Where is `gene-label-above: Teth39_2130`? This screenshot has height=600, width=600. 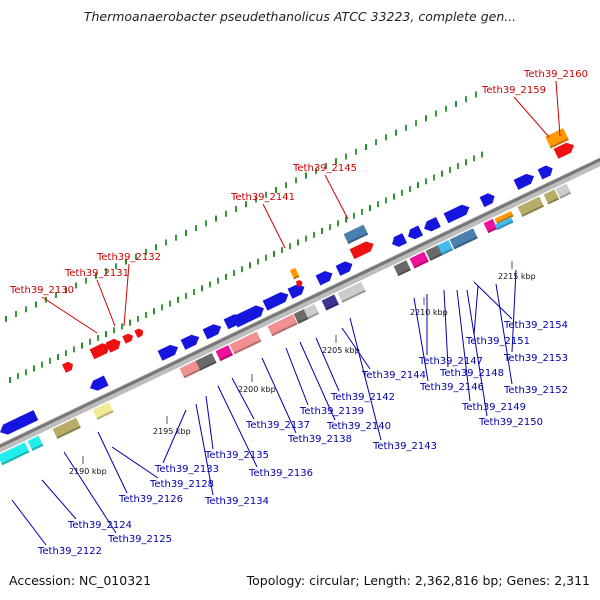
gene-label-above: Teth39_2130 is located at coordinates (41, 290).